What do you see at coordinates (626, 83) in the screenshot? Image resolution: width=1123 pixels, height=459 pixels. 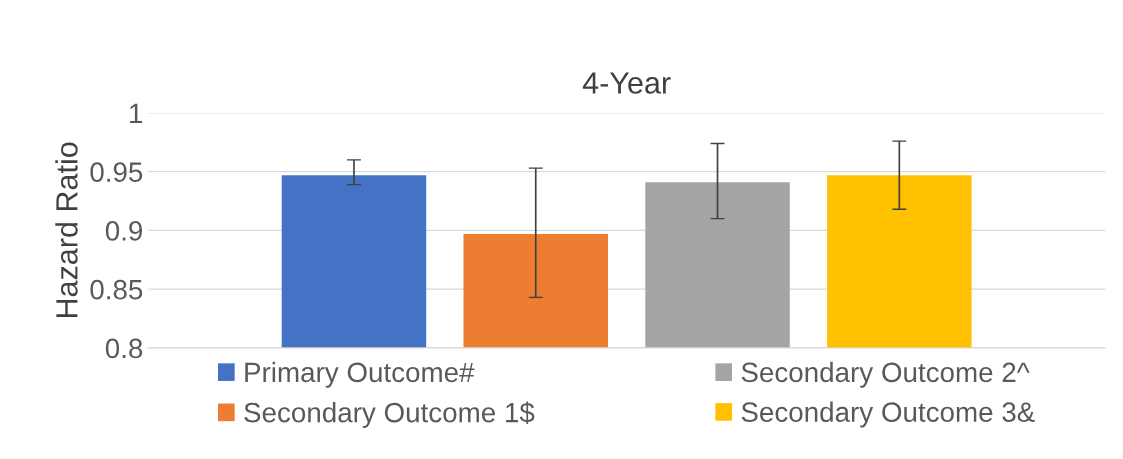 I see `chart-title: 4-Year` at bounding box center [626, 83].